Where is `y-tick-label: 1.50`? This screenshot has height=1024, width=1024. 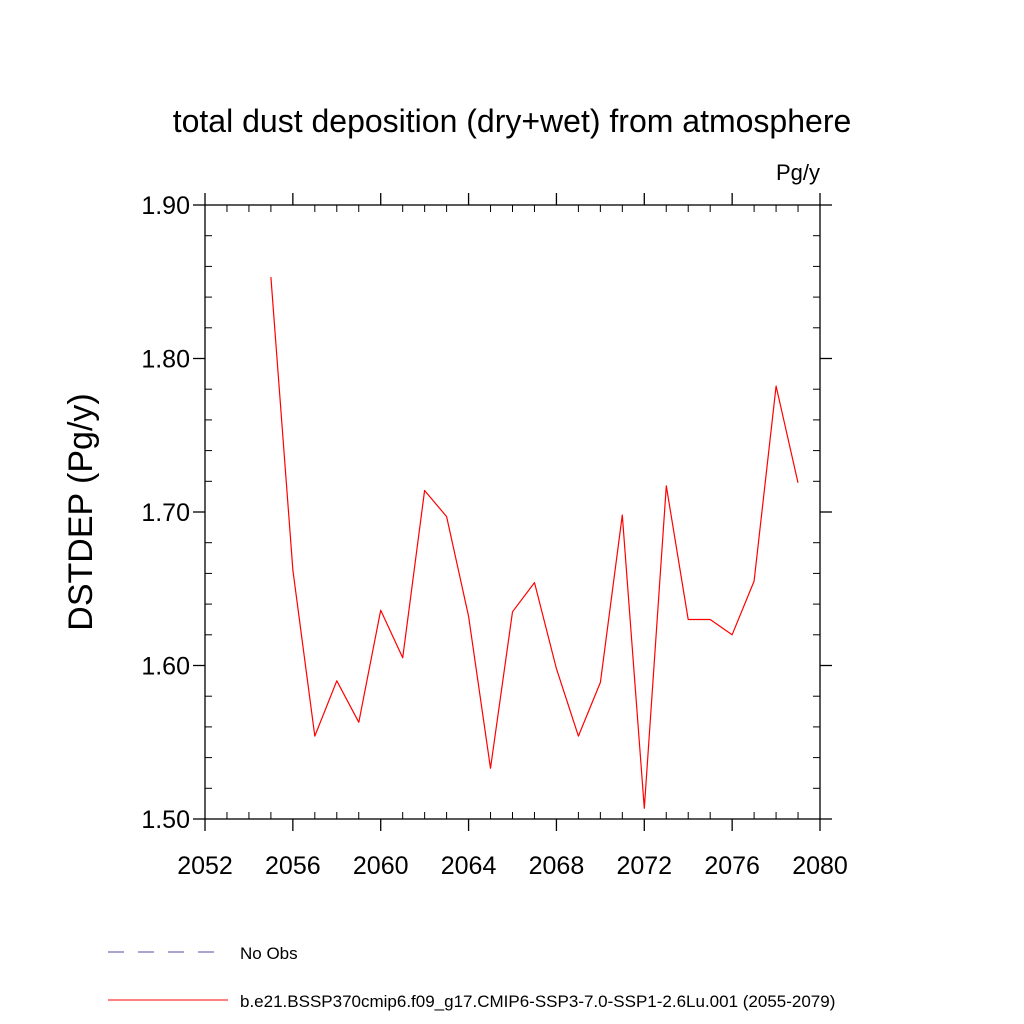
y-tick-label: 1.50 is located at coordinates (165, 820).